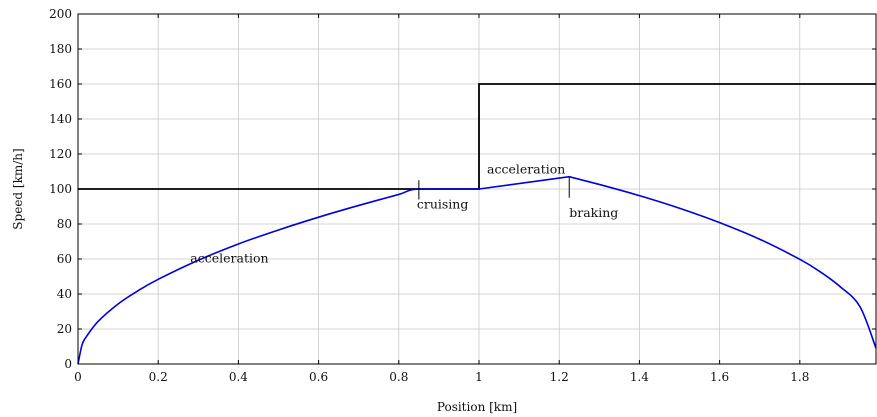 This screenshot has height=417, width=877. I want to click on x-tick-label: 1.8, so click(799, 377).